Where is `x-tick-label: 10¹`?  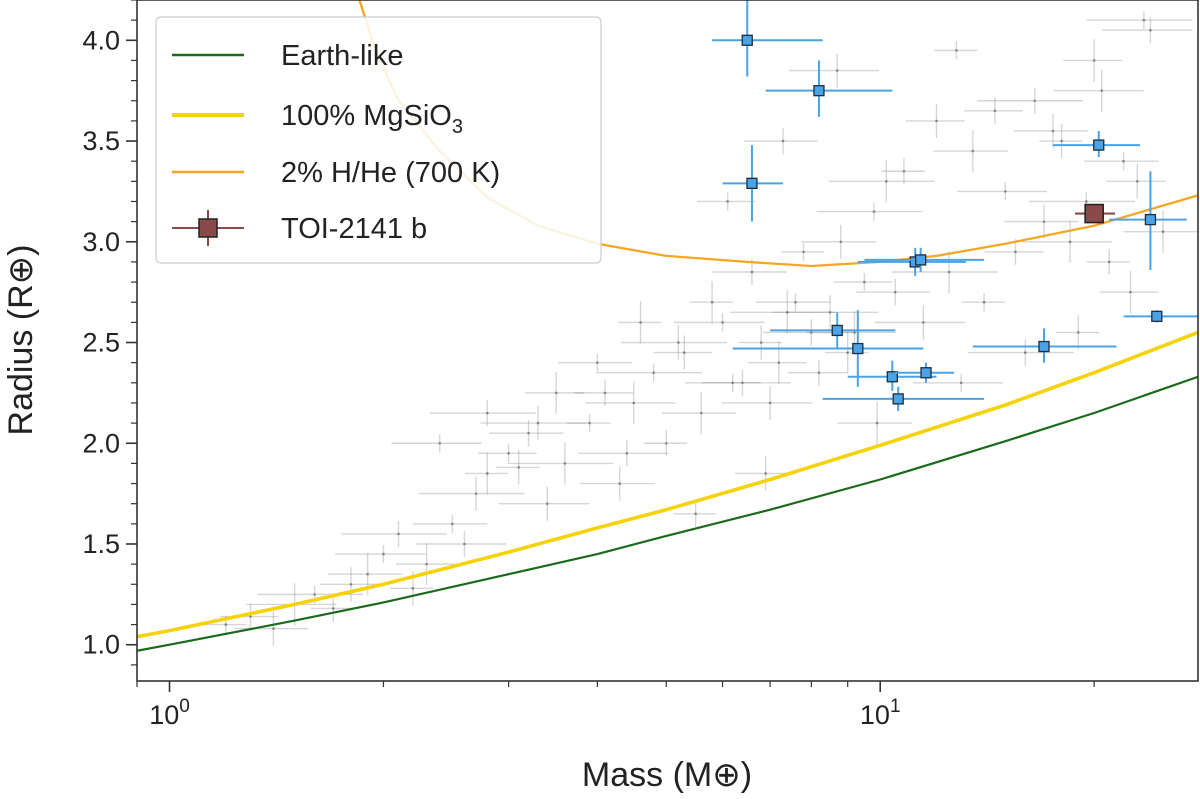
x-tick-label: 10¹ is located at coordinates (880, 713).